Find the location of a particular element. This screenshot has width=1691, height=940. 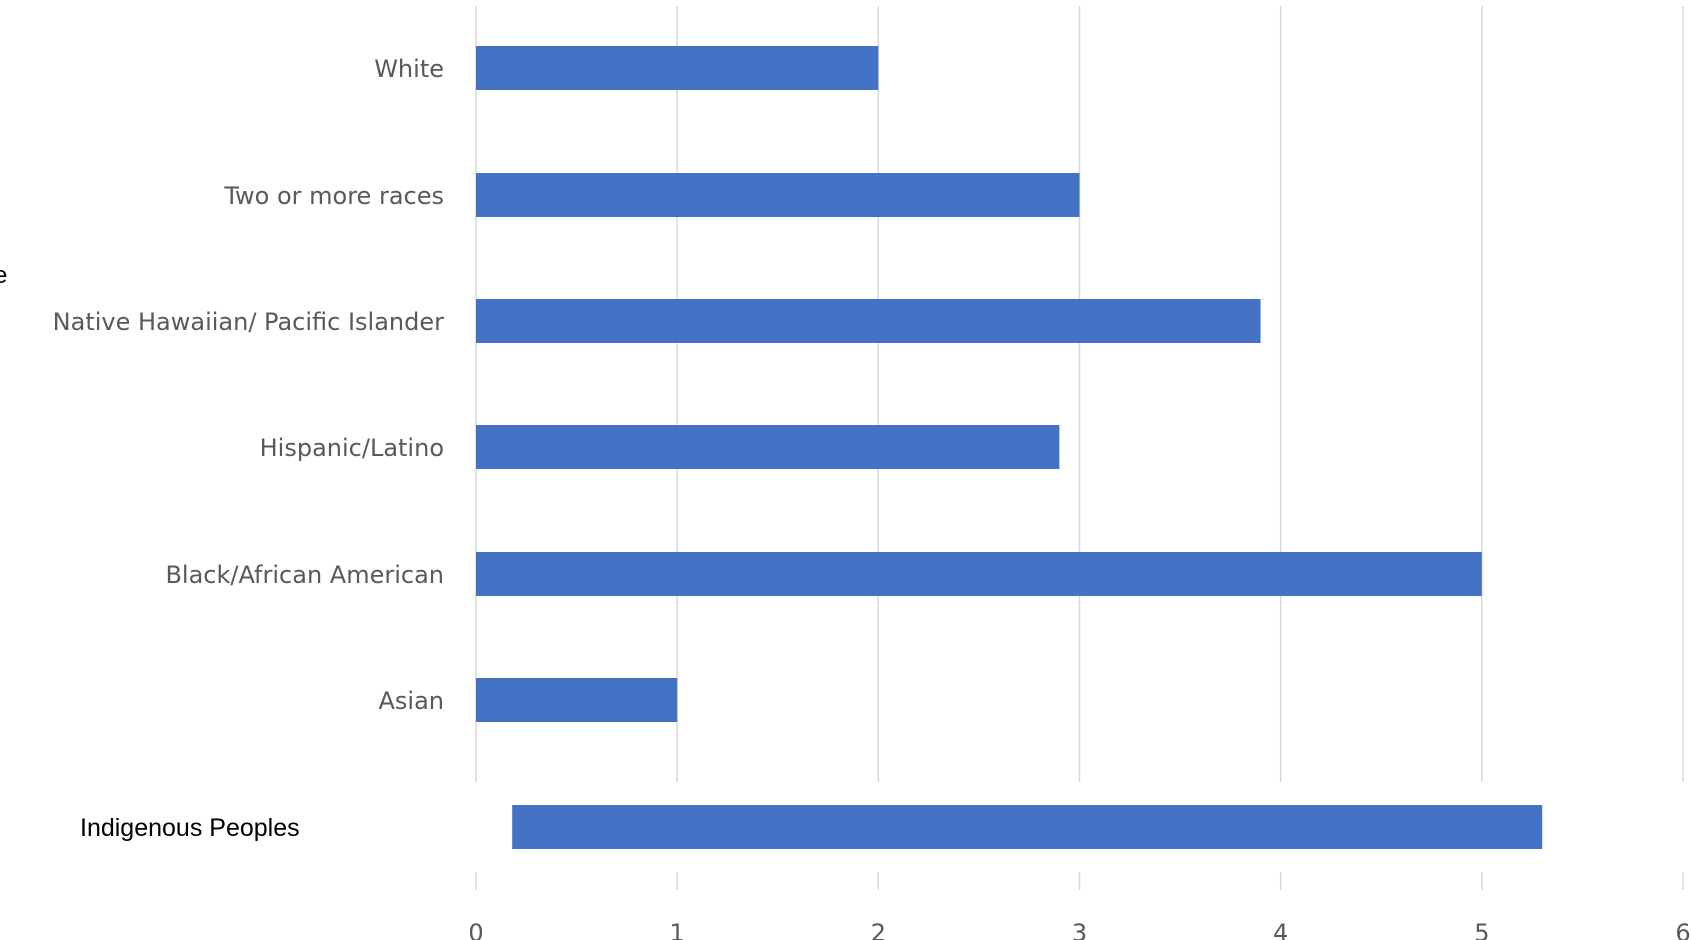

category-label: White is located at coordinates (409, 69).